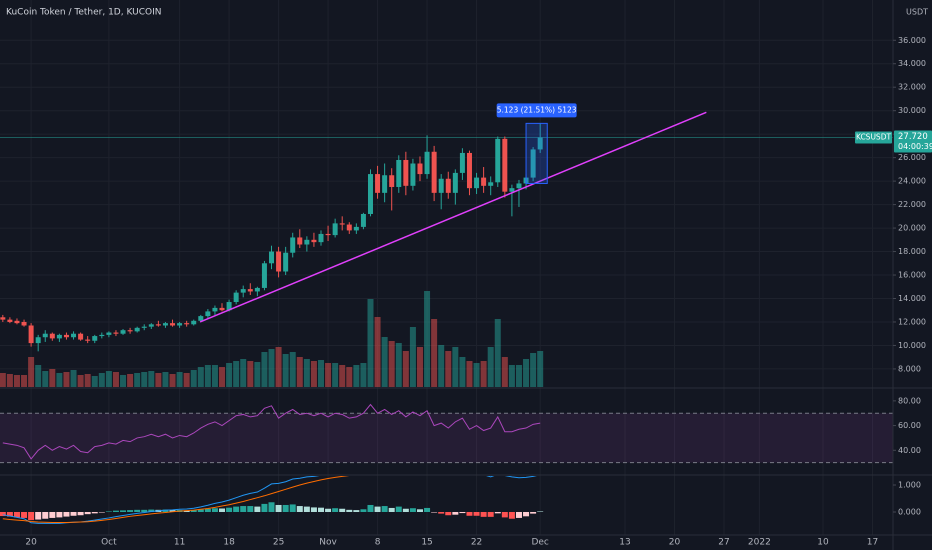 The height and width of the screenshot is (550, 932). I want to click on x-tick-label: 20, so click(31, 543).